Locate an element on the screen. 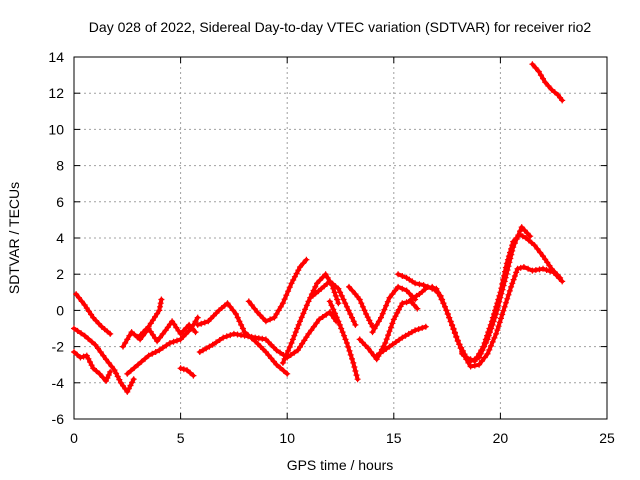 The height and width of the screenshot is (480, 640). y-tick-label: 8 is located at coordinates (60, 166).